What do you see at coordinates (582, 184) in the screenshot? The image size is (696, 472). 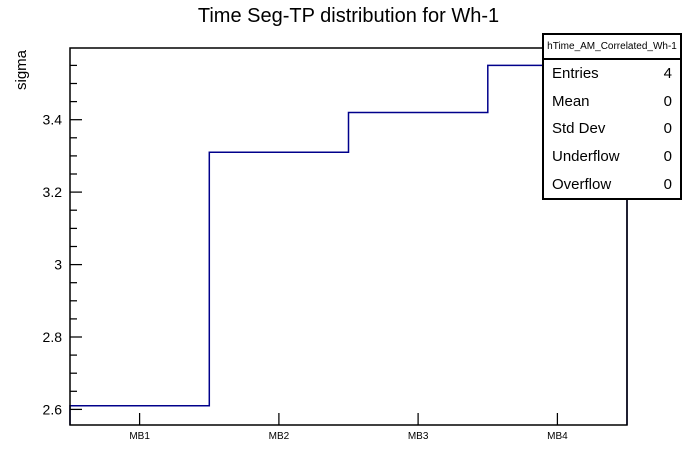 I see `stat-label: Overflow` at bounding box center [582, 184].